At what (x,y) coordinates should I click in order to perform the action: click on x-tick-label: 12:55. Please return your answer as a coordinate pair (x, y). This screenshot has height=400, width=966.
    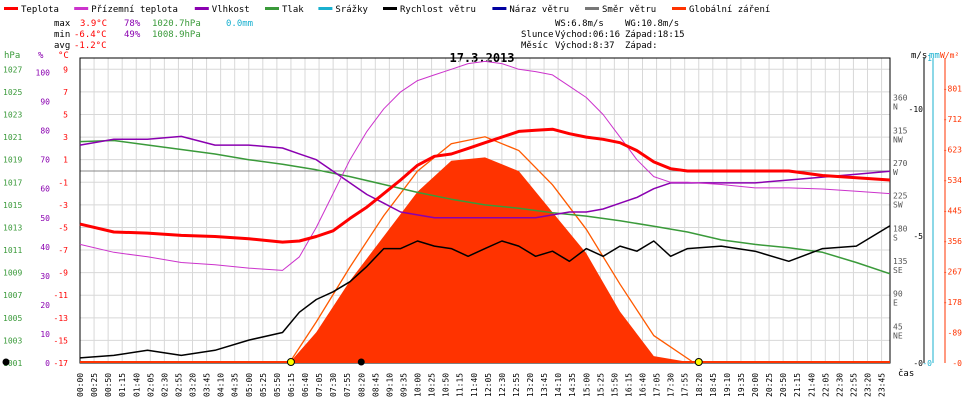
    Looking at the image, I should click on (516, 385).